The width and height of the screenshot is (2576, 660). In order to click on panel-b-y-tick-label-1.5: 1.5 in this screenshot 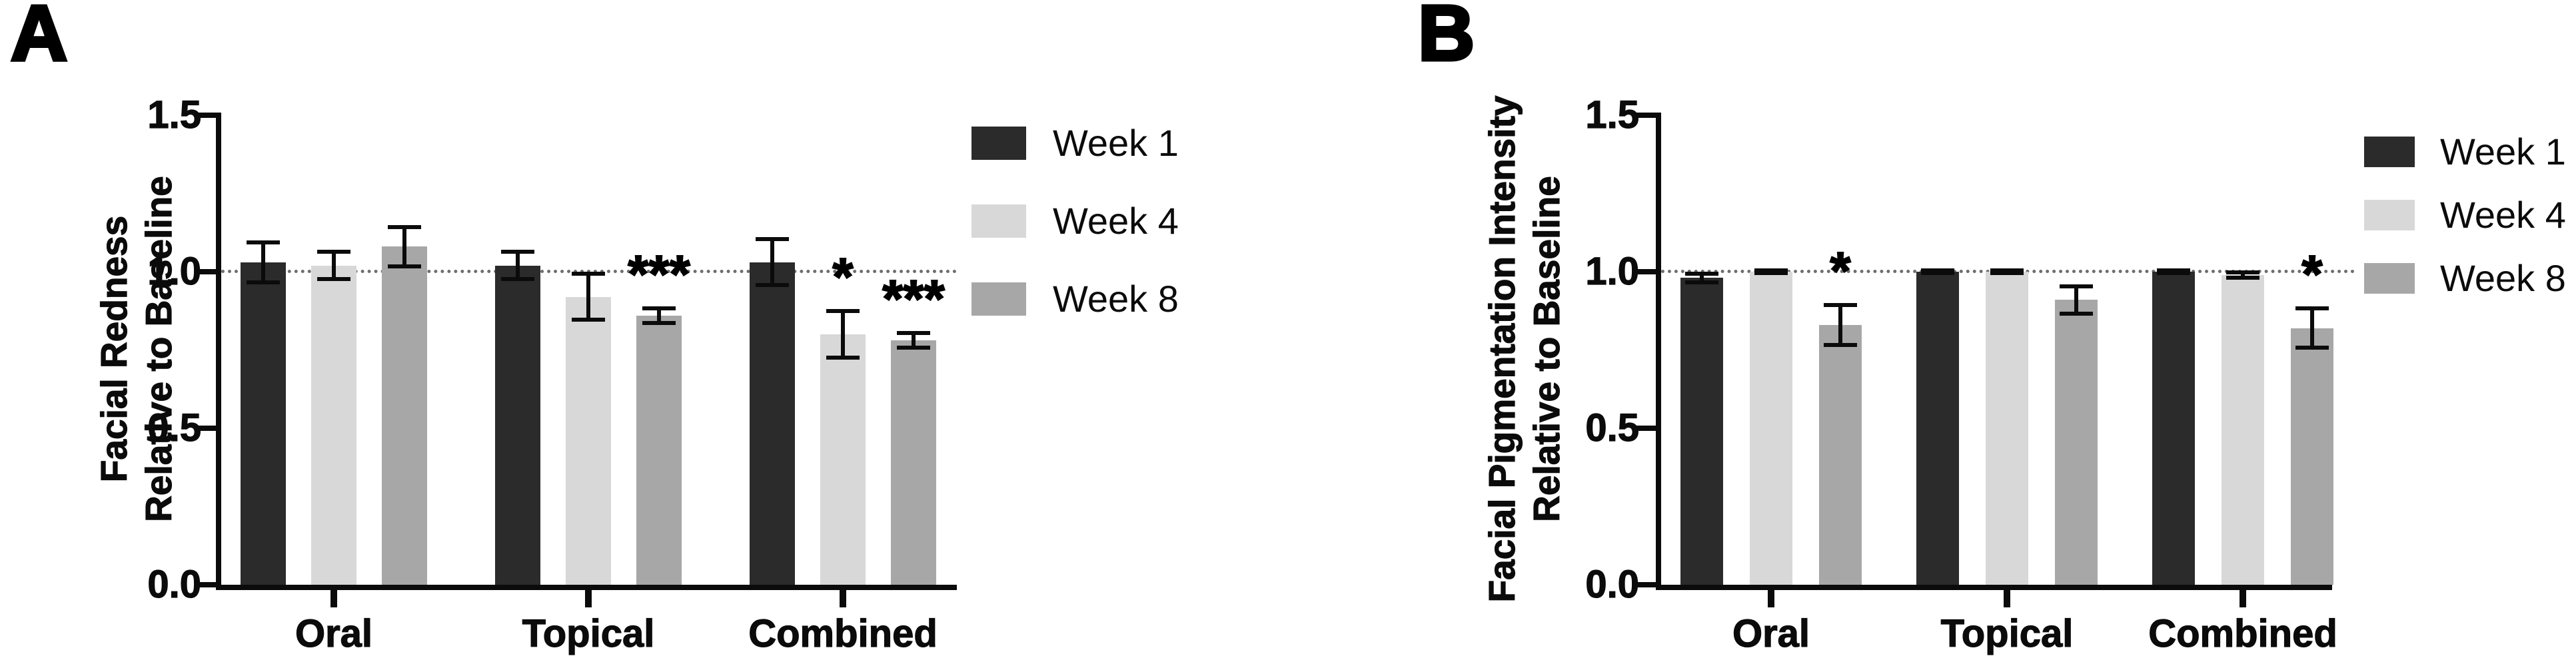, I will do `click(1612, 115)`.